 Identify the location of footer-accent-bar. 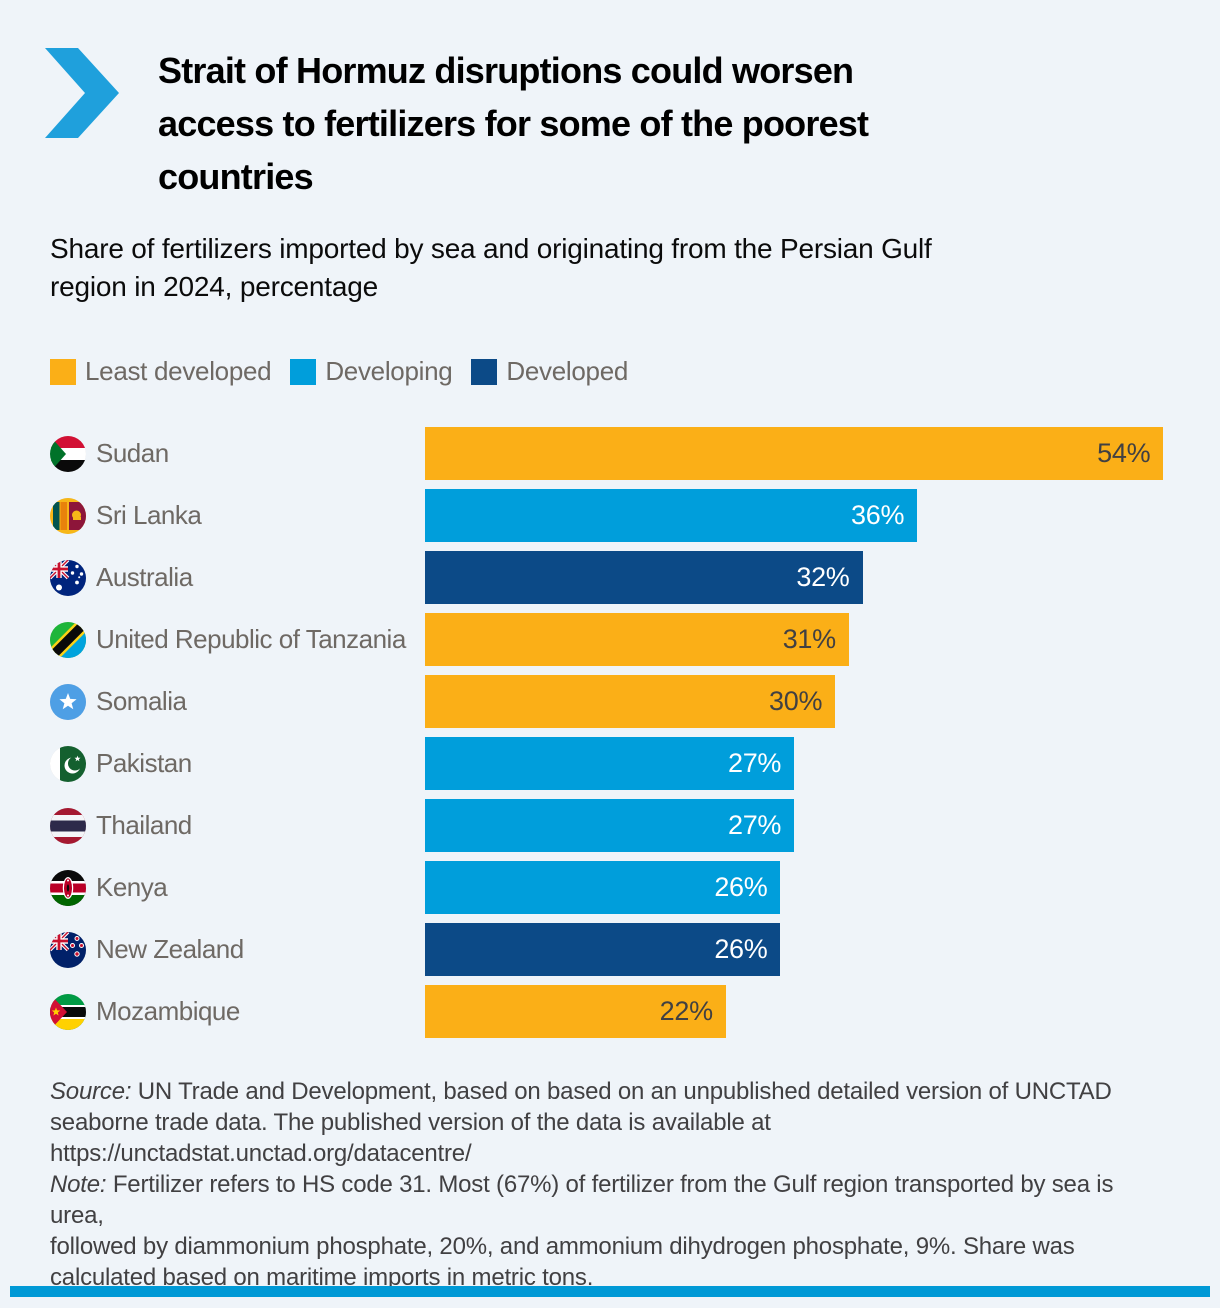
(610, 1291).